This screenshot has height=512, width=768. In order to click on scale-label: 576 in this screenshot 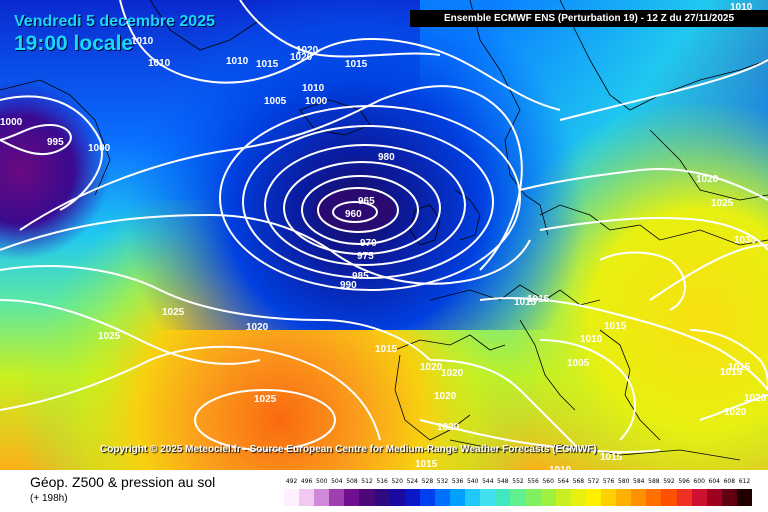, I will do `click(608, 481)`.